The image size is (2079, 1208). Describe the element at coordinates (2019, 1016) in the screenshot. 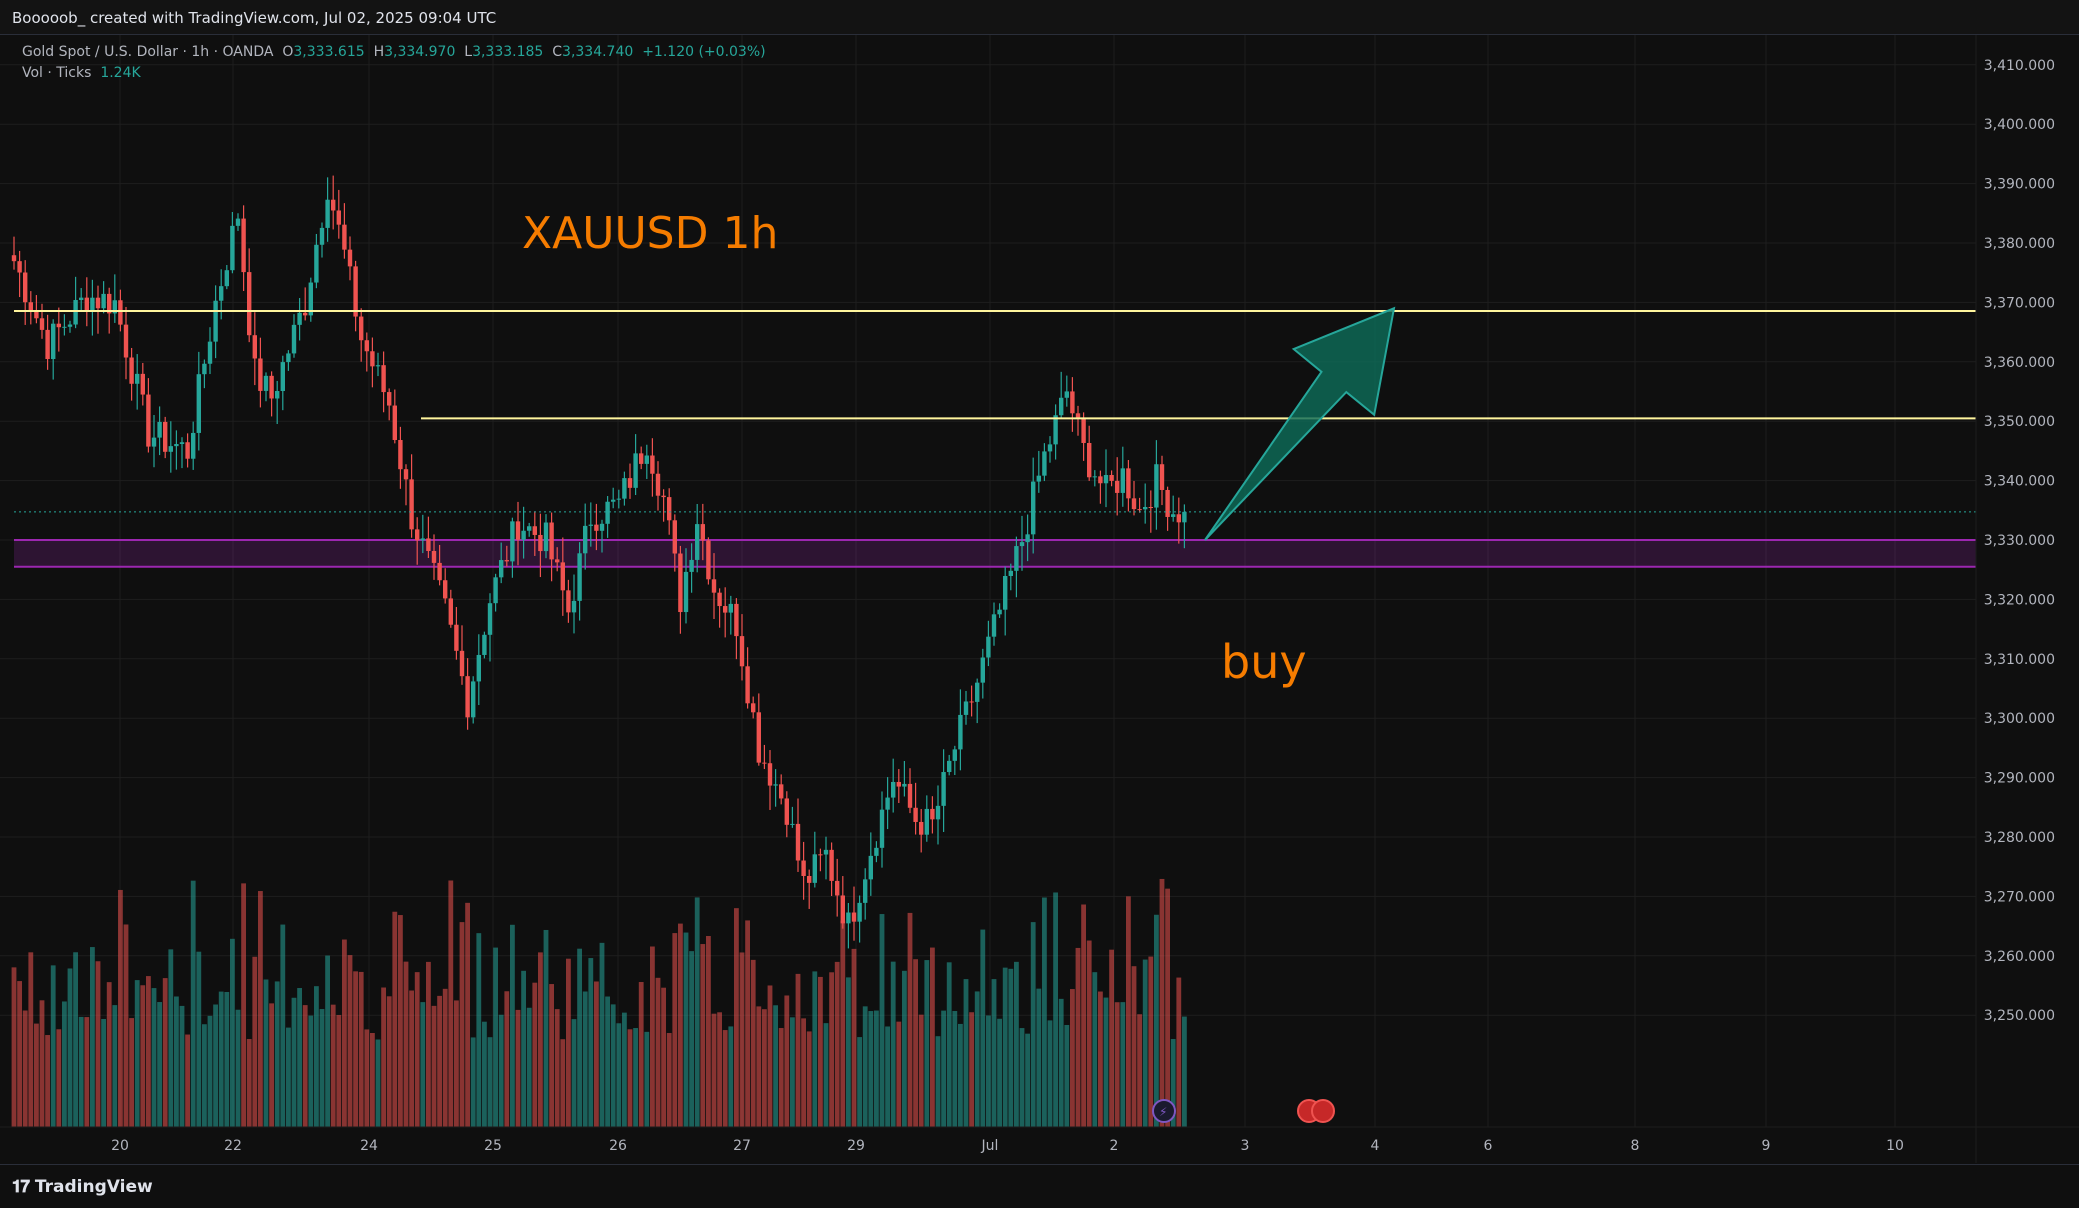

I see `price-tick-label: 3,250.000` at that location.